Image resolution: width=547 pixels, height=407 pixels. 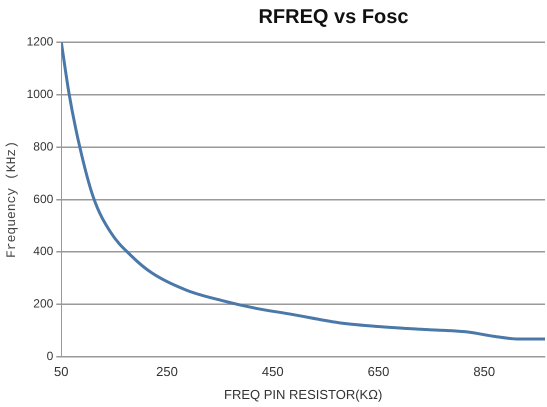 I want to click on x-tick-label: 250, so click(x=167, y=372).